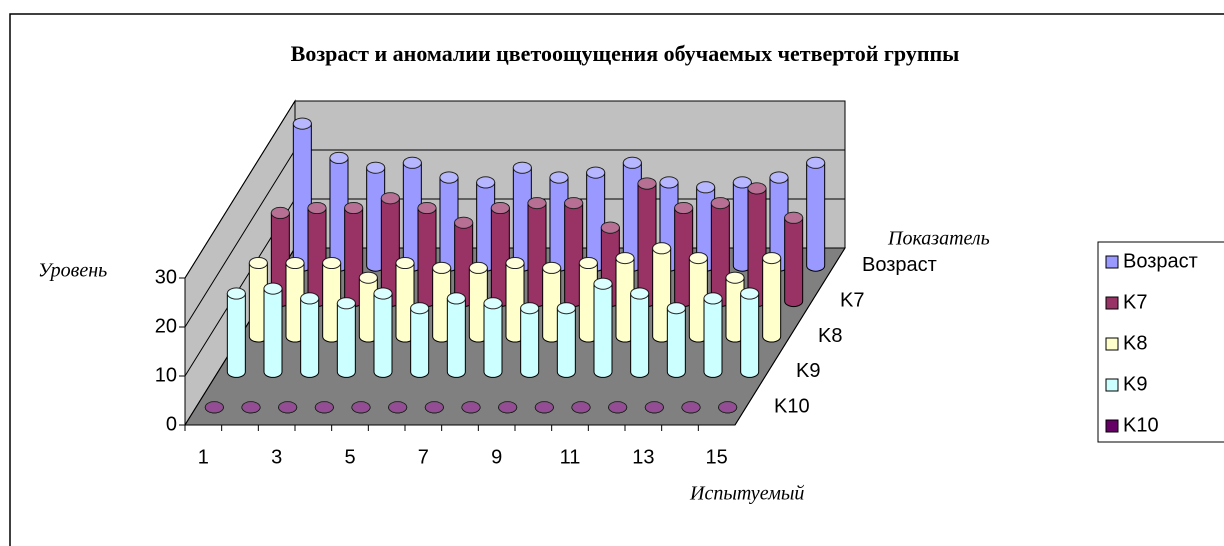 Image resolution: width=1224 pixels, height=546 pixels. I want to click on x-tick-label: 7, so click(423, 457).